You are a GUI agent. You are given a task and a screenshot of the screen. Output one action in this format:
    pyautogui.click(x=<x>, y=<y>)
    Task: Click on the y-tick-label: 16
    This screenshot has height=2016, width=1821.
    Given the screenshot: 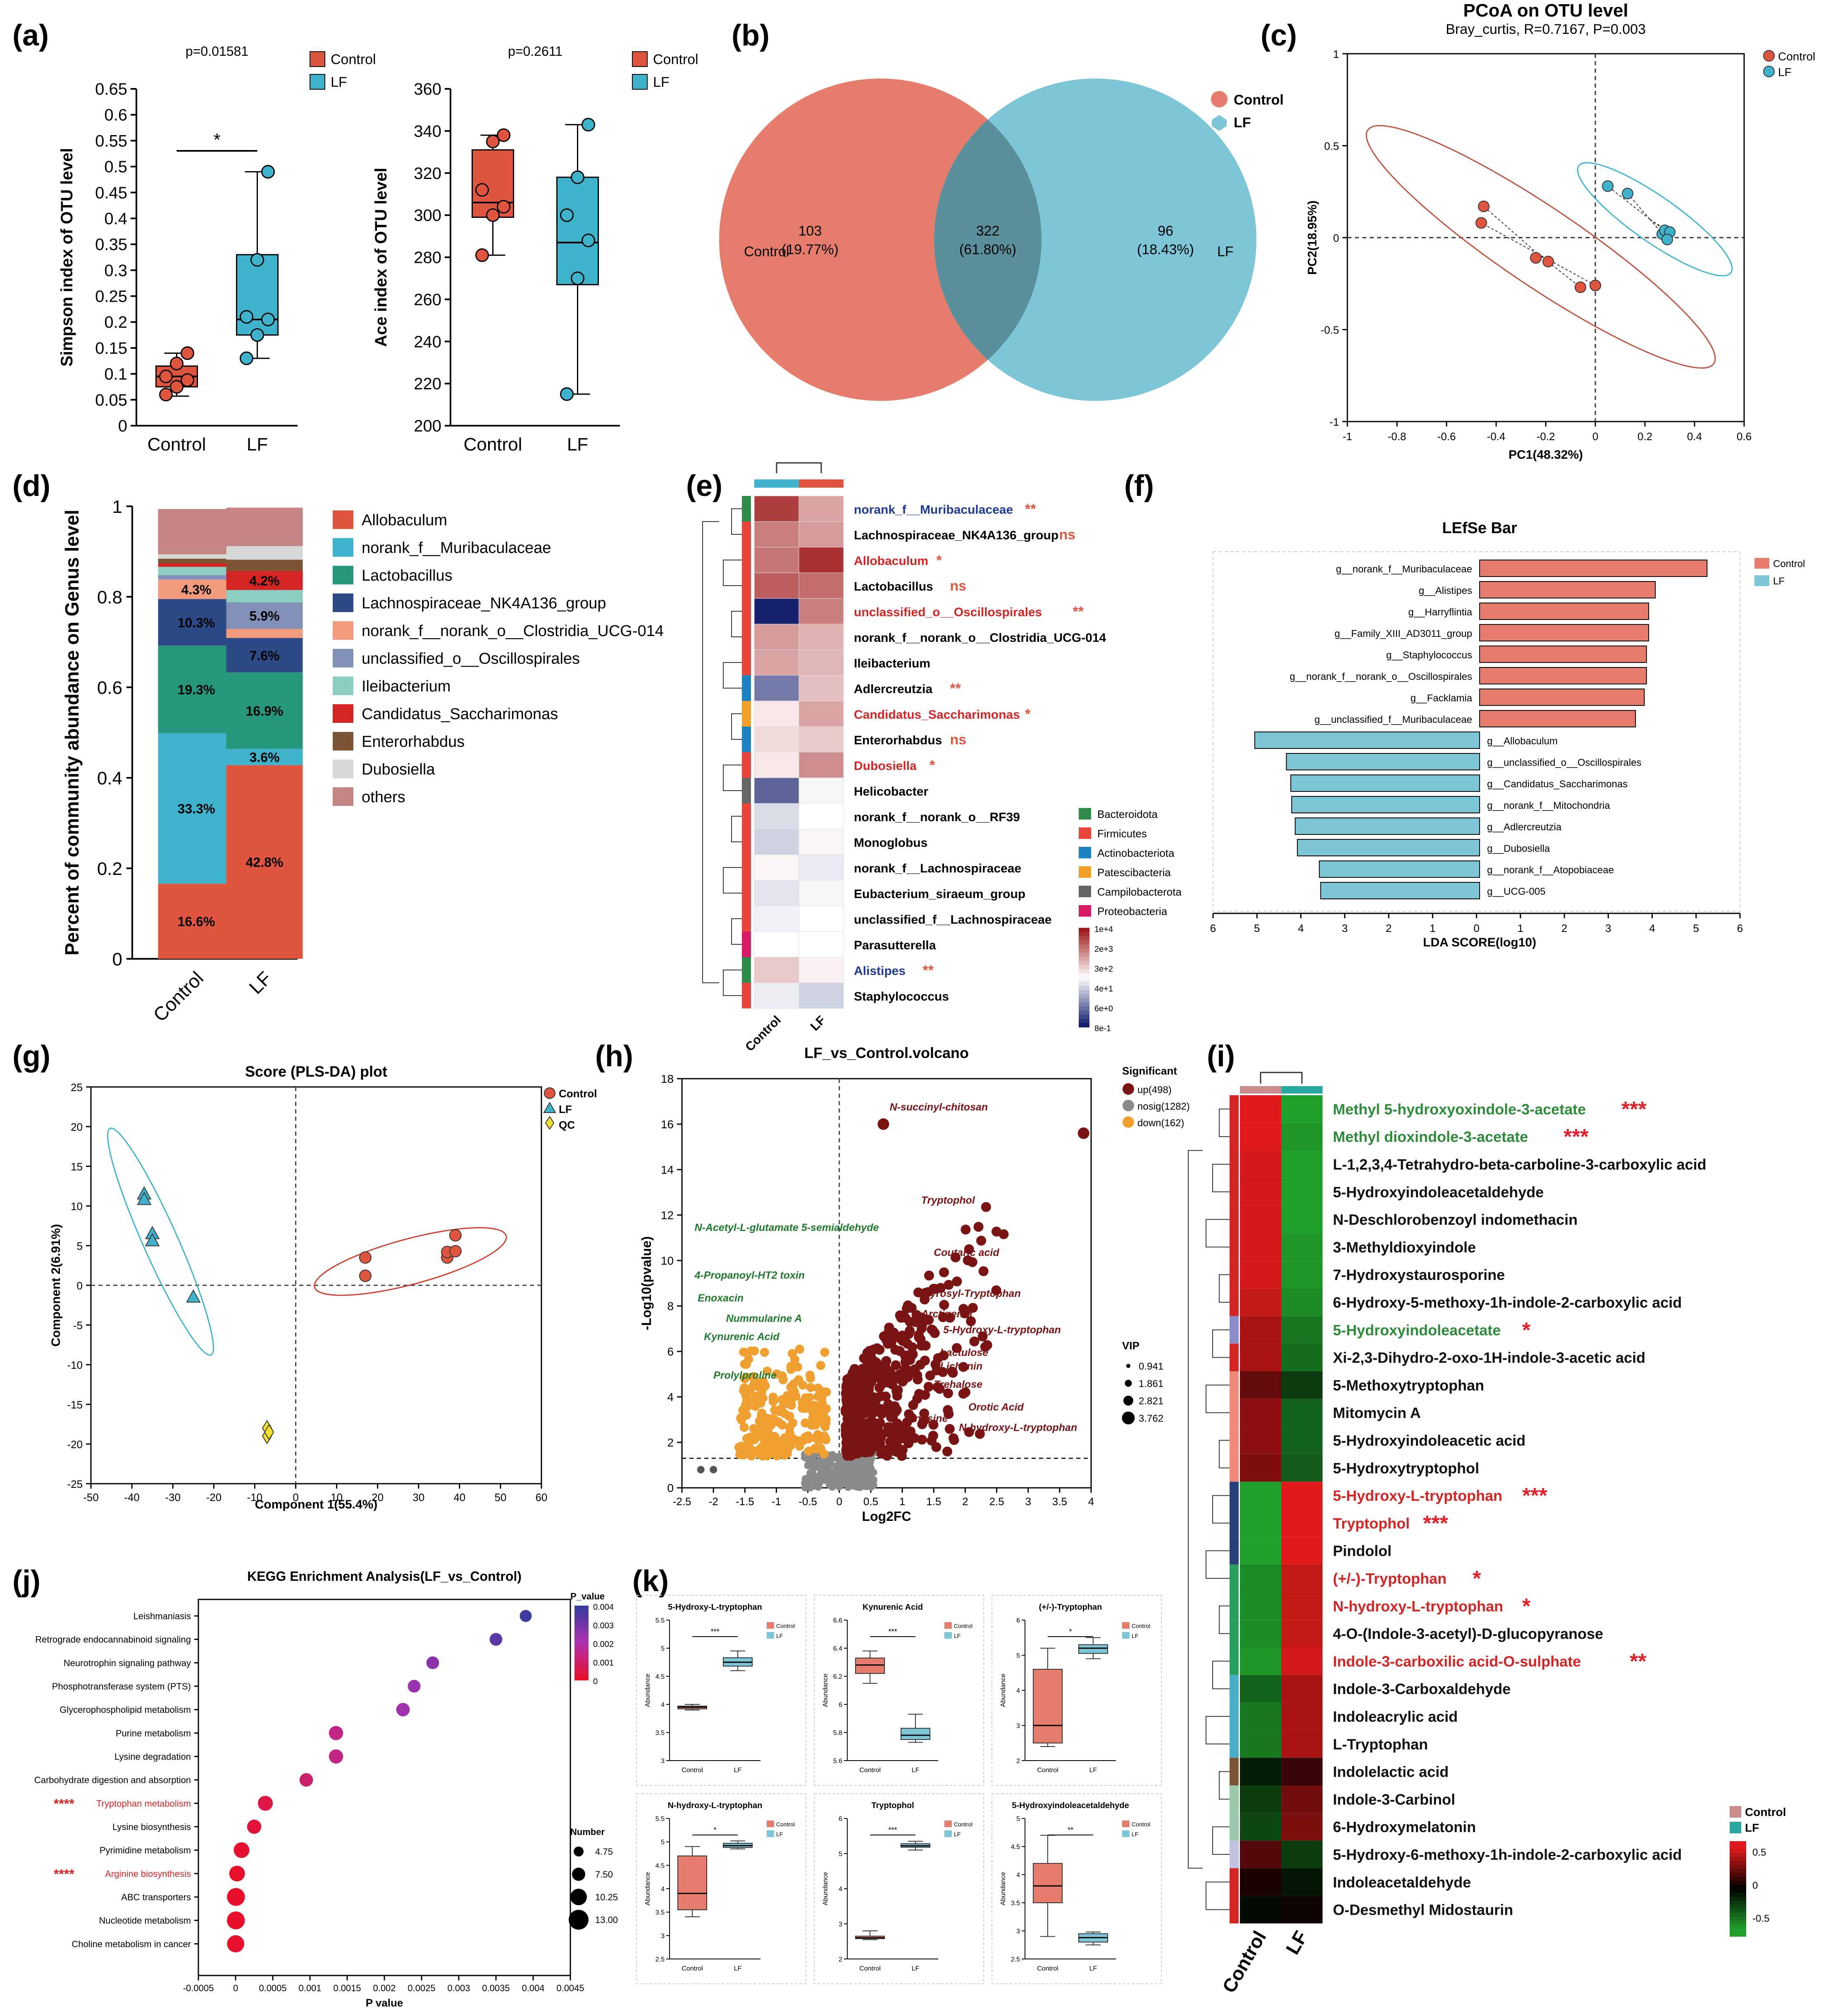 What is the action you would take?
    pyautogui.click(x=667, y=1125)
    